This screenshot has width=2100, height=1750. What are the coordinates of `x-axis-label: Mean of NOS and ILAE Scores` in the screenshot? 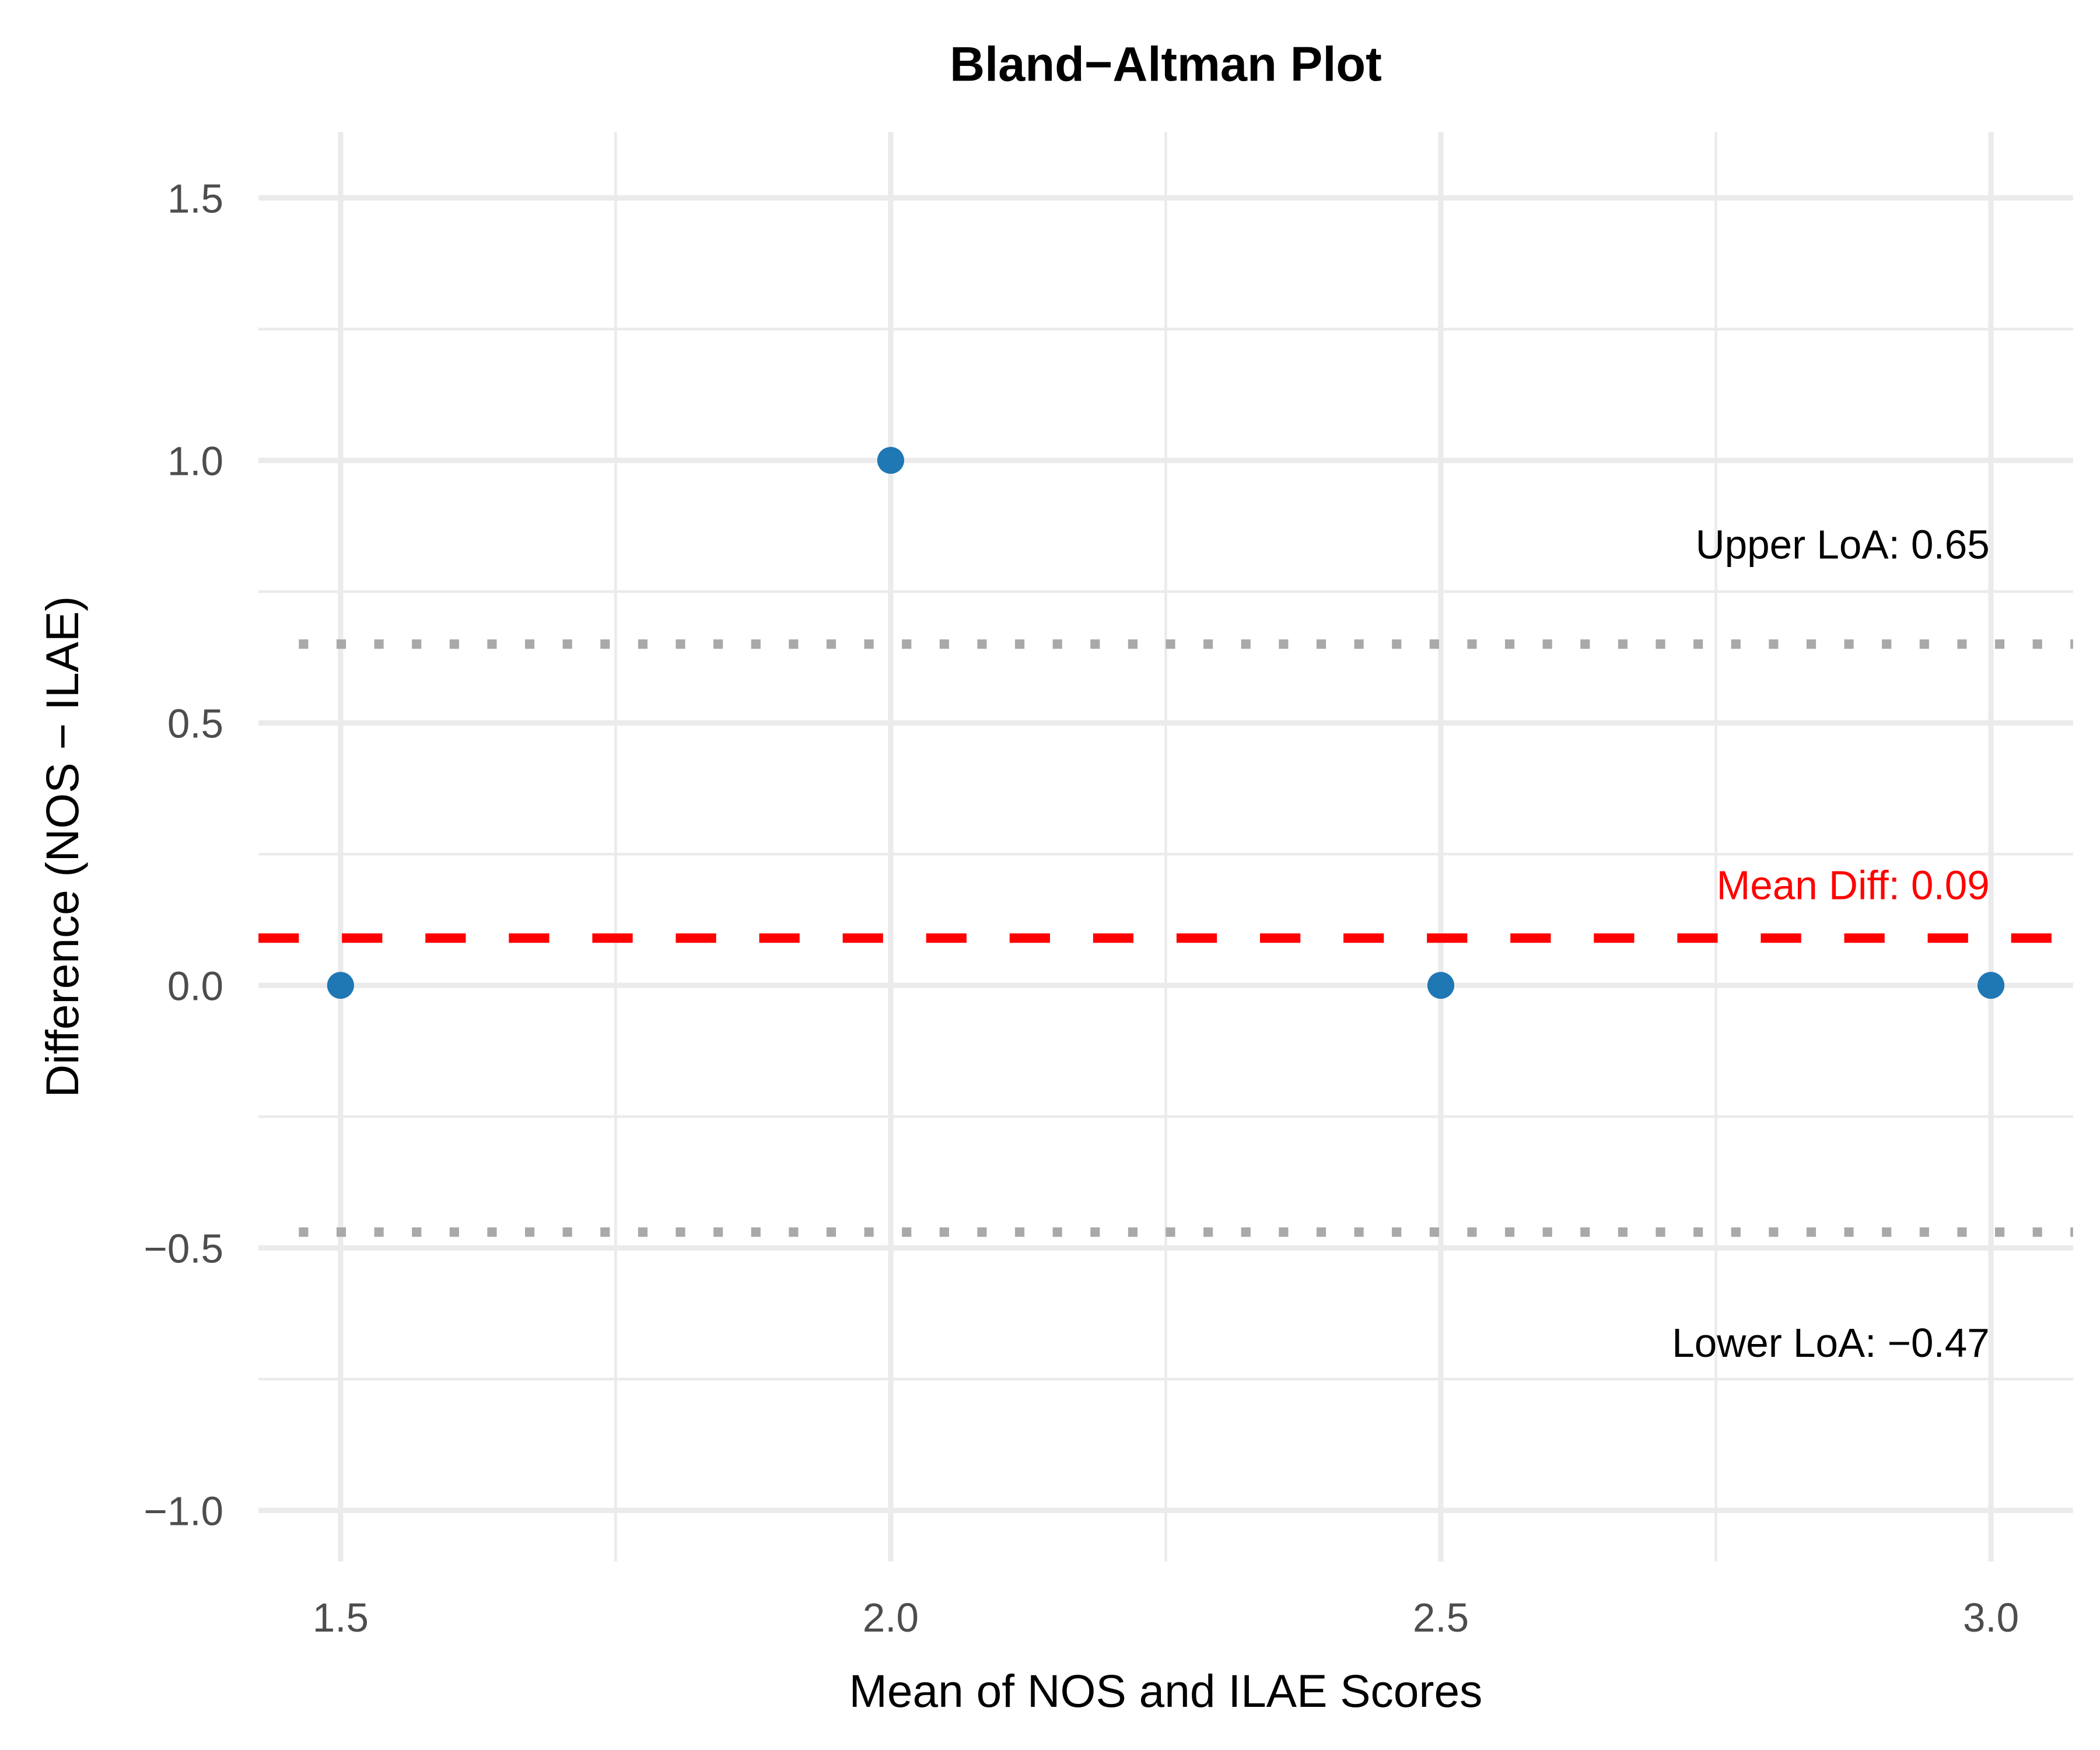 It's located at (1166, 1691).